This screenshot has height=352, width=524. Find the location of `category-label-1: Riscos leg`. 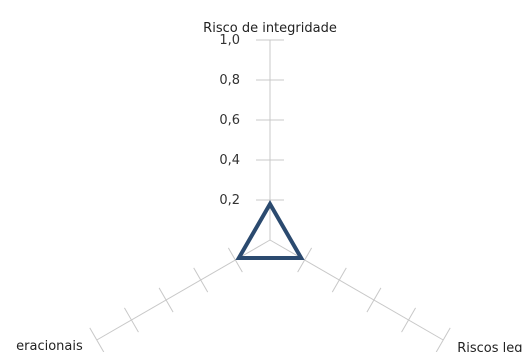

category-label-1: Riscos leg is located at coordinates (489, 346).